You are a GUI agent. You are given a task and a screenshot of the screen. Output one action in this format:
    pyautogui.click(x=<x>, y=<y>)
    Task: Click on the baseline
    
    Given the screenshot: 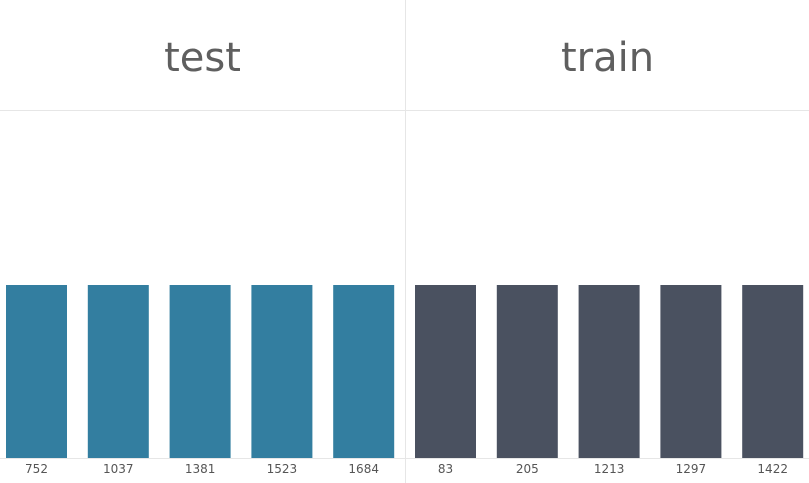 What is the action you would take?
    pyautogui.click(x=404, y=458)
    